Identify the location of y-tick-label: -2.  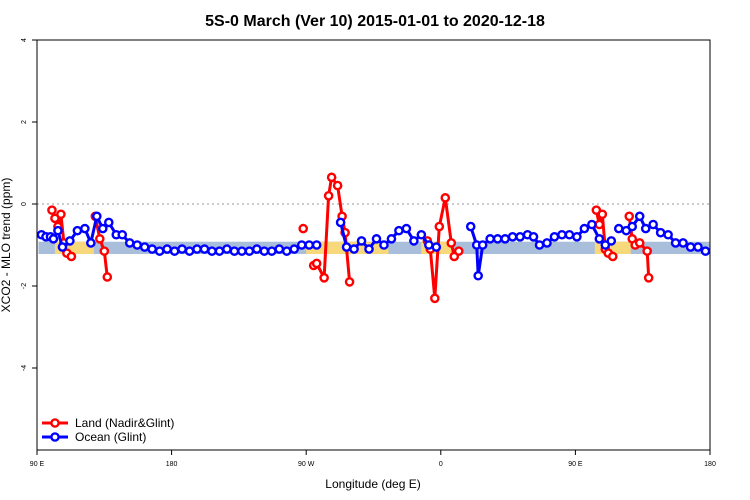
(24, 286).